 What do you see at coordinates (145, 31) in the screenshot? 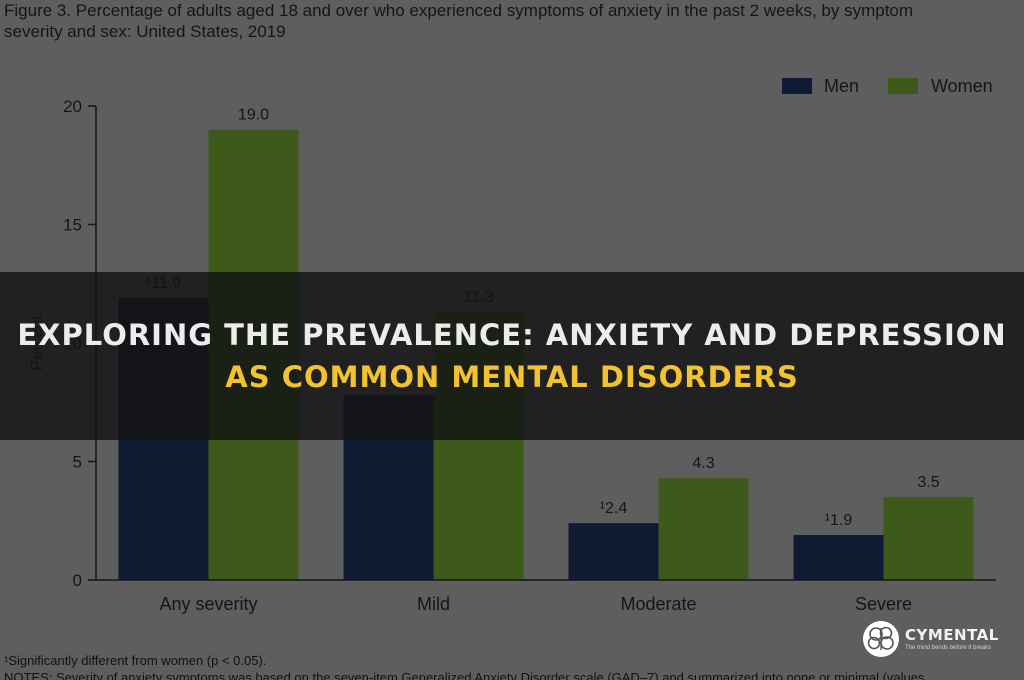
I see `figure-title-line-2: severity and sex: United States, 2019` at bounding box center [145, 31].